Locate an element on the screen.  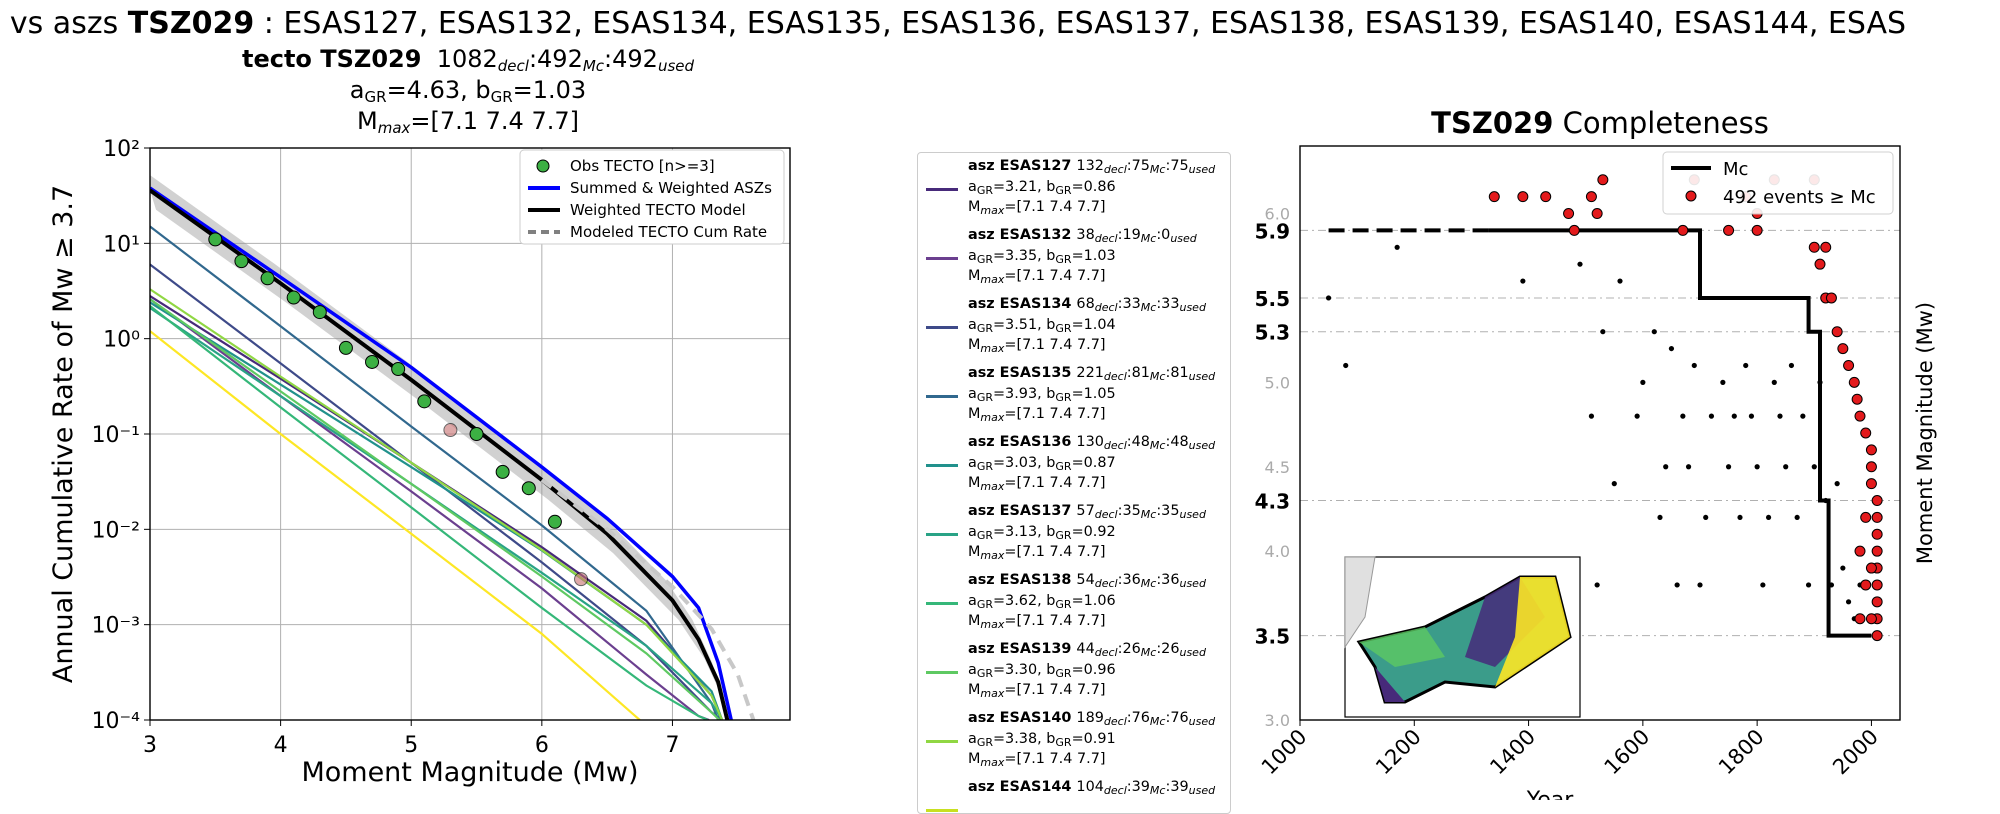
left-title-line1: tecto TSZ029 1082decl:492Mc:492used is located at coordinates (468, 59).